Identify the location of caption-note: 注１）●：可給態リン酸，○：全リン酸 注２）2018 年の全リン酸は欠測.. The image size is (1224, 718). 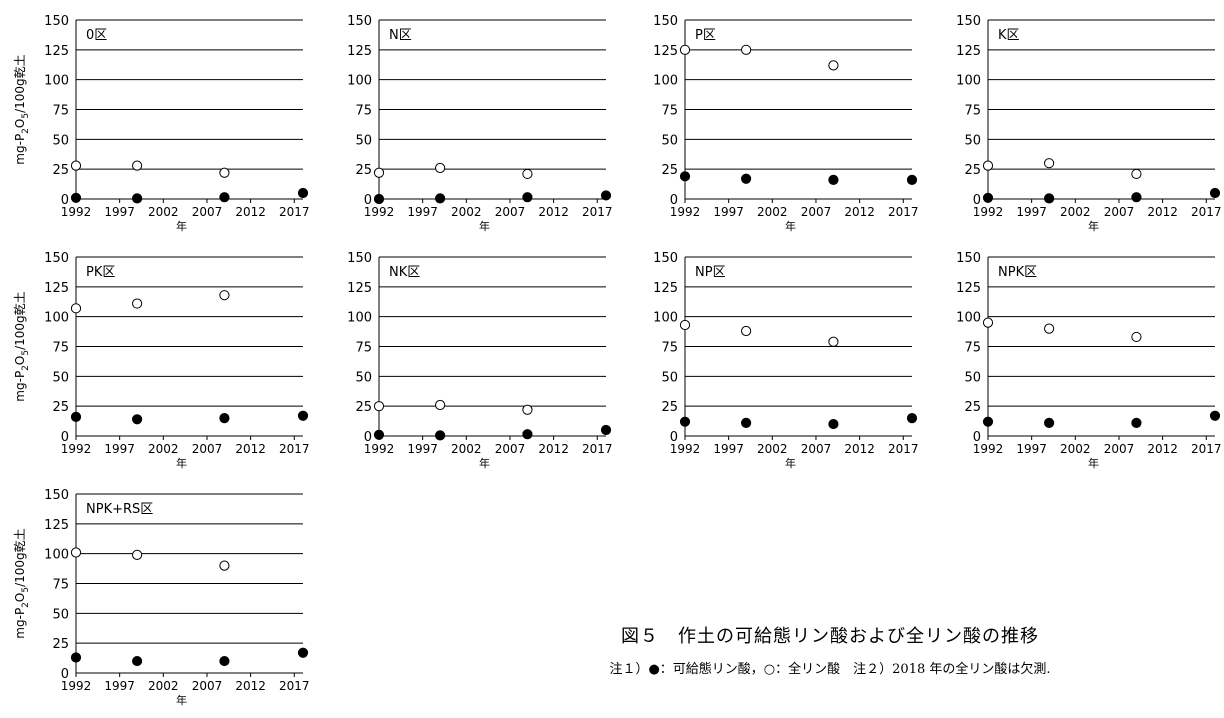
(830, 669).